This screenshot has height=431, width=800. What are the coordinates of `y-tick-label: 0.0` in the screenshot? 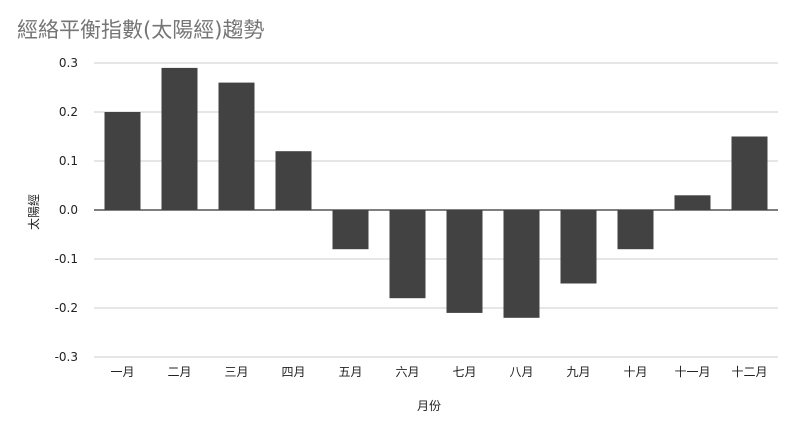 It's located at (68, 210).